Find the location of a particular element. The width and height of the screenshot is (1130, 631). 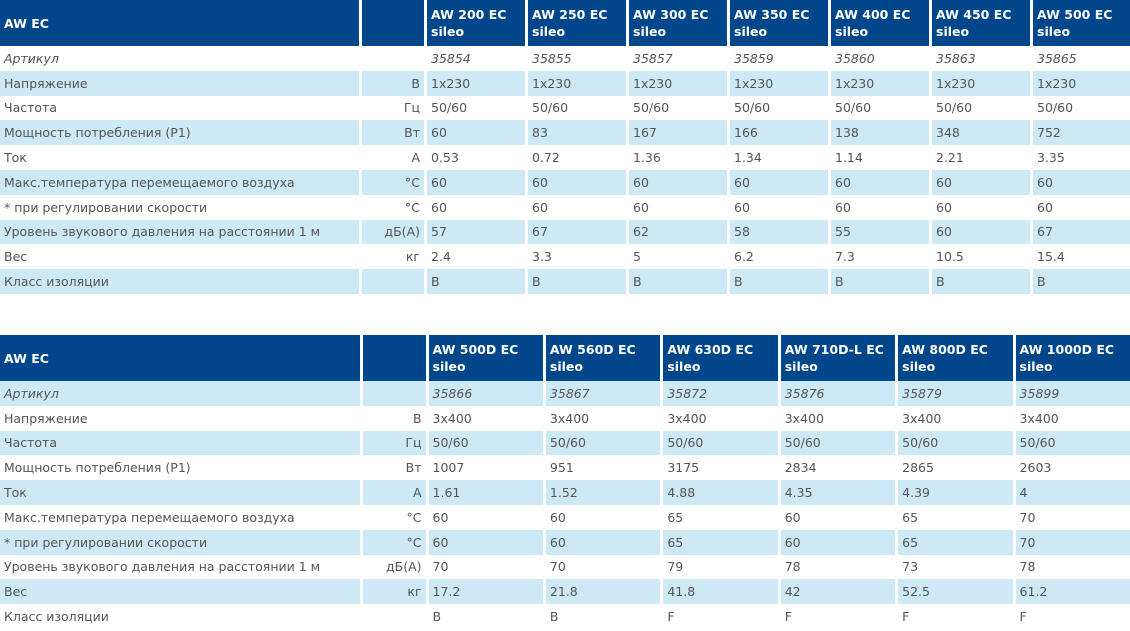

model-header: AW 500 EC sileo is located at coordinates (1081, 23).